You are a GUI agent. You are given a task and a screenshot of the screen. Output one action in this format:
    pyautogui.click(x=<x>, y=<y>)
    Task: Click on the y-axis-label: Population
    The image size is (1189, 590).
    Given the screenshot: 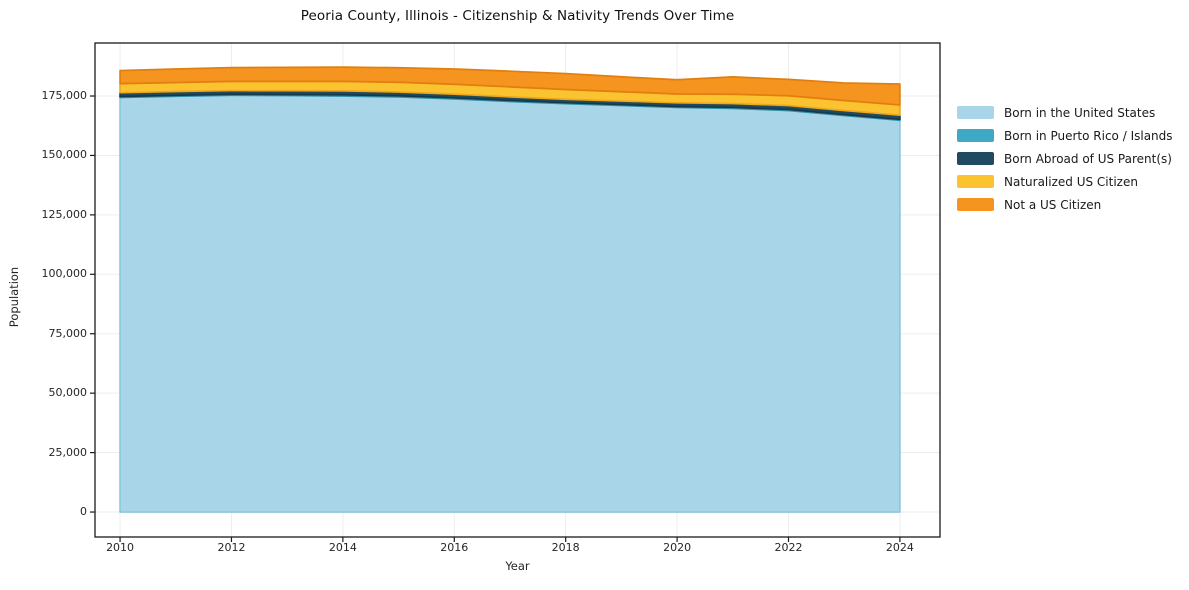 What is the action you would take?
    pyautogui.click(x=14, y=297)
    